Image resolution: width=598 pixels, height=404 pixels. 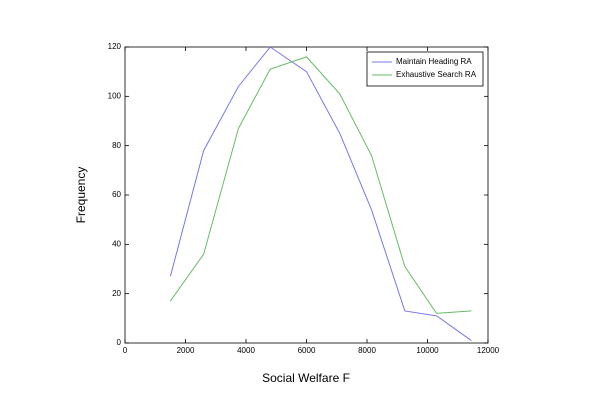 I want to click on x-tick-label: 8000, so click(x=367, y=350).